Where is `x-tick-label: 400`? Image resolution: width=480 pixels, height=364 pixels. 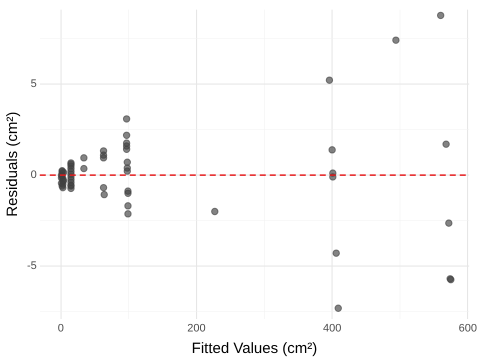 x-tick-label: 400 is located at coordinates (332, 328).